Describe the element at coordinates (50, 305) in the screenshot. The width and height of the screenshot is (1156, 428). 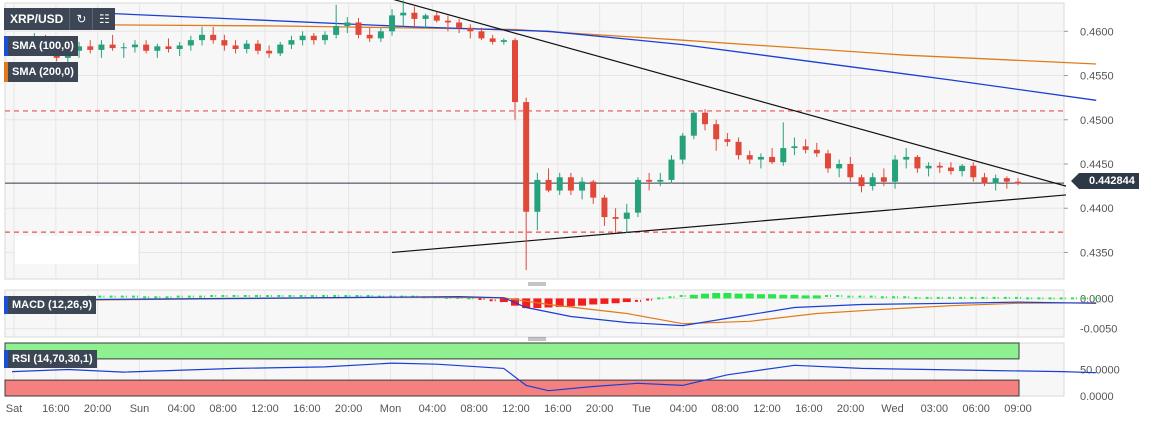
I see `macd-label: MACD (12,26,9)` at that location.